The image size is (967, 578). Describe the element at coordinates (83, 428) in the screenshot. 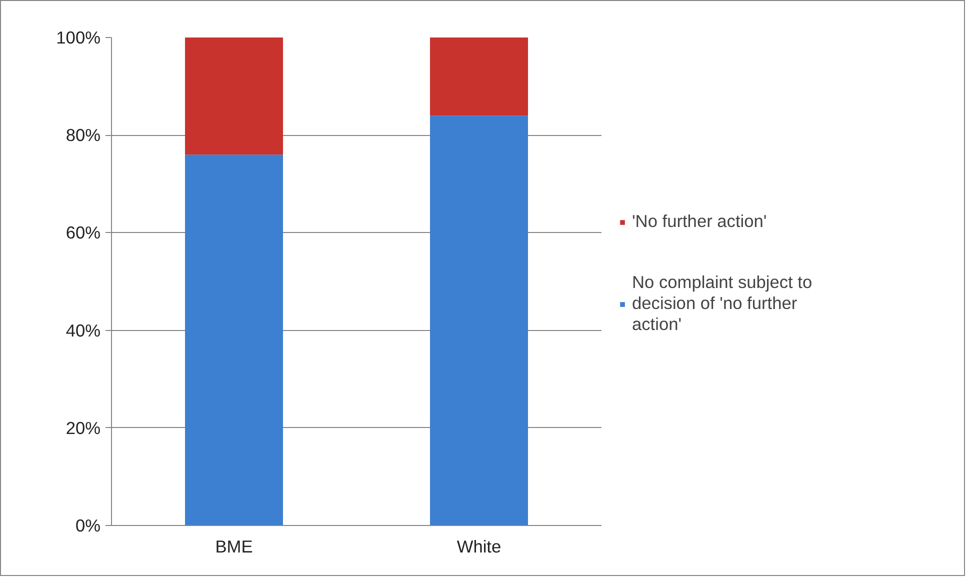

I see `y-tick-label: 20%` at that location.